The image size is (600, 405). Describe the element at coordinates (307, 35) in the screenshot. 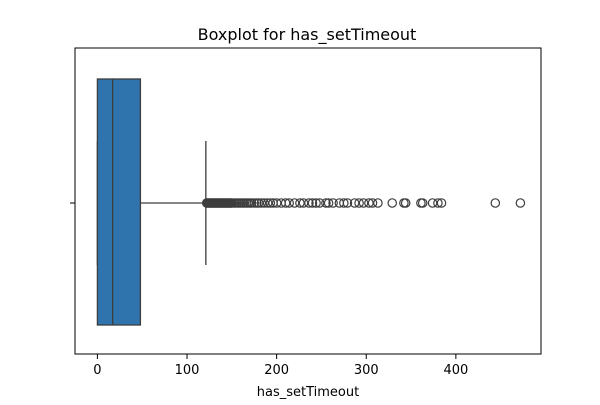

I see `chart-title: Boxplot for has_setTimeout` at that location.